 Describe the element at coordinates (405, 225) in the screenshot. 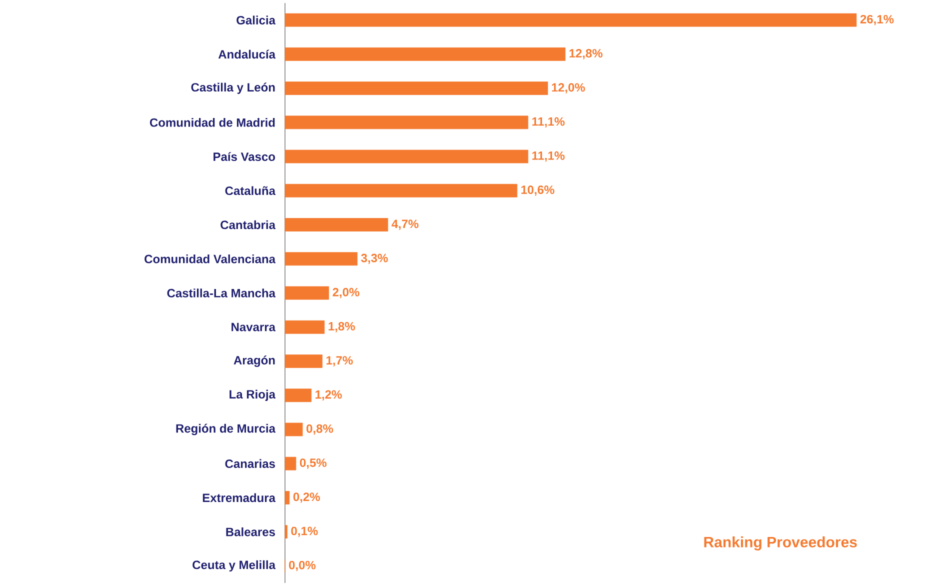

I see `data-label: 4,7%` at that location.